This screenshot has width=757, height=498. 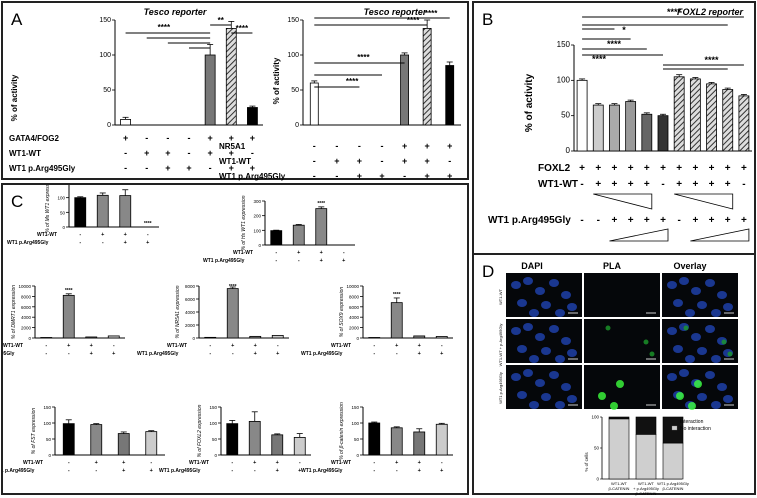 What do you see at coordinates (692, 422) in the screenshot?
I see `legend-label: Interaction` at bounding box center [692, 422].